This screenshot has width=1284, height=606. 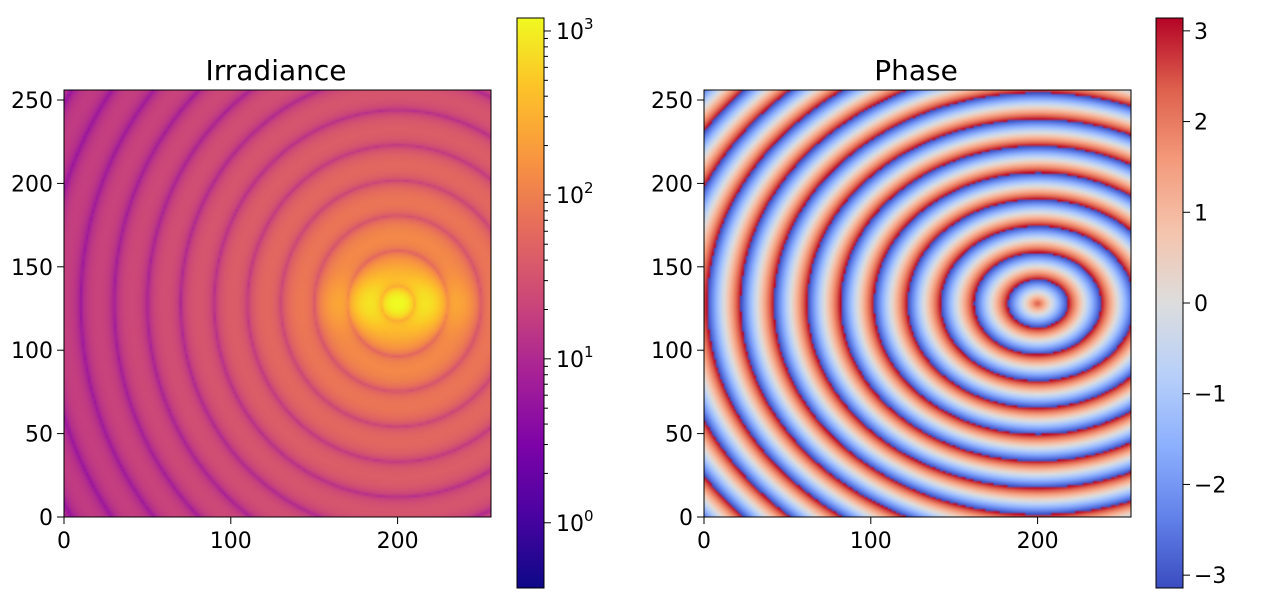 I want to click on phase-colorbar-ticks: 3 2 1 0 −1 −2 −3, so click(x=1204, y=304).